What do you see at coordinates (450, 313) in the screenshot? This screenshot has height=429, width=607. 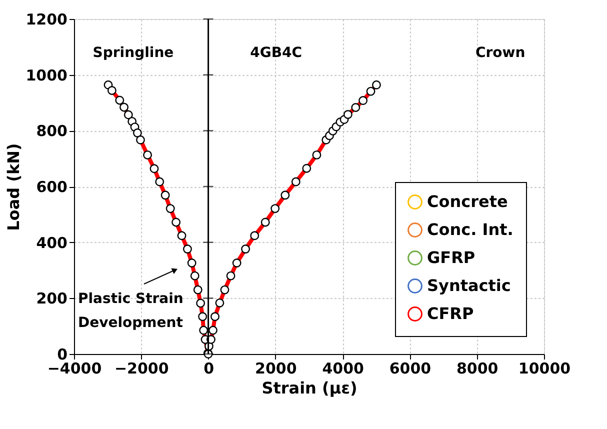 I see `legend-label: CFRP` at bounding box center [450, 313].